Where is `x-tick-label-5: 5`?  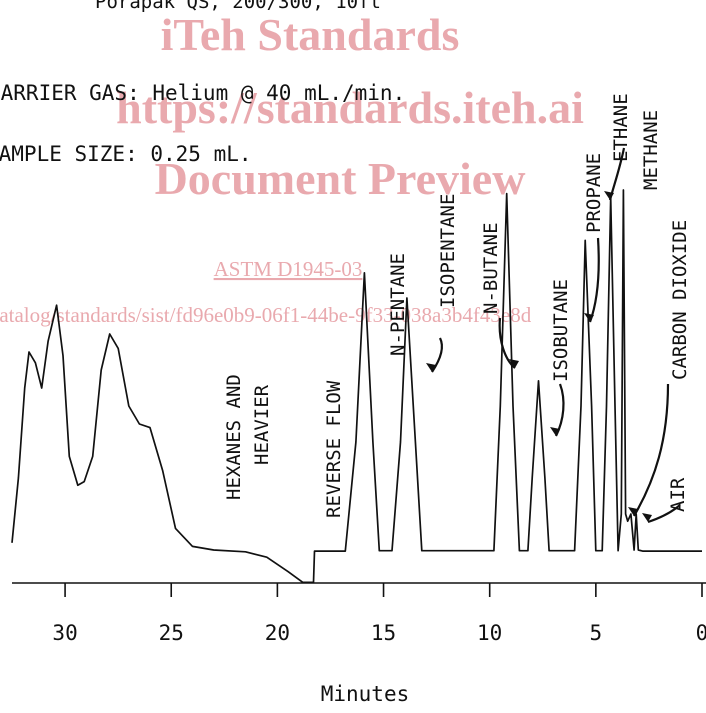 x-tick-label-5: 5 is located at coordinates (596, 633).